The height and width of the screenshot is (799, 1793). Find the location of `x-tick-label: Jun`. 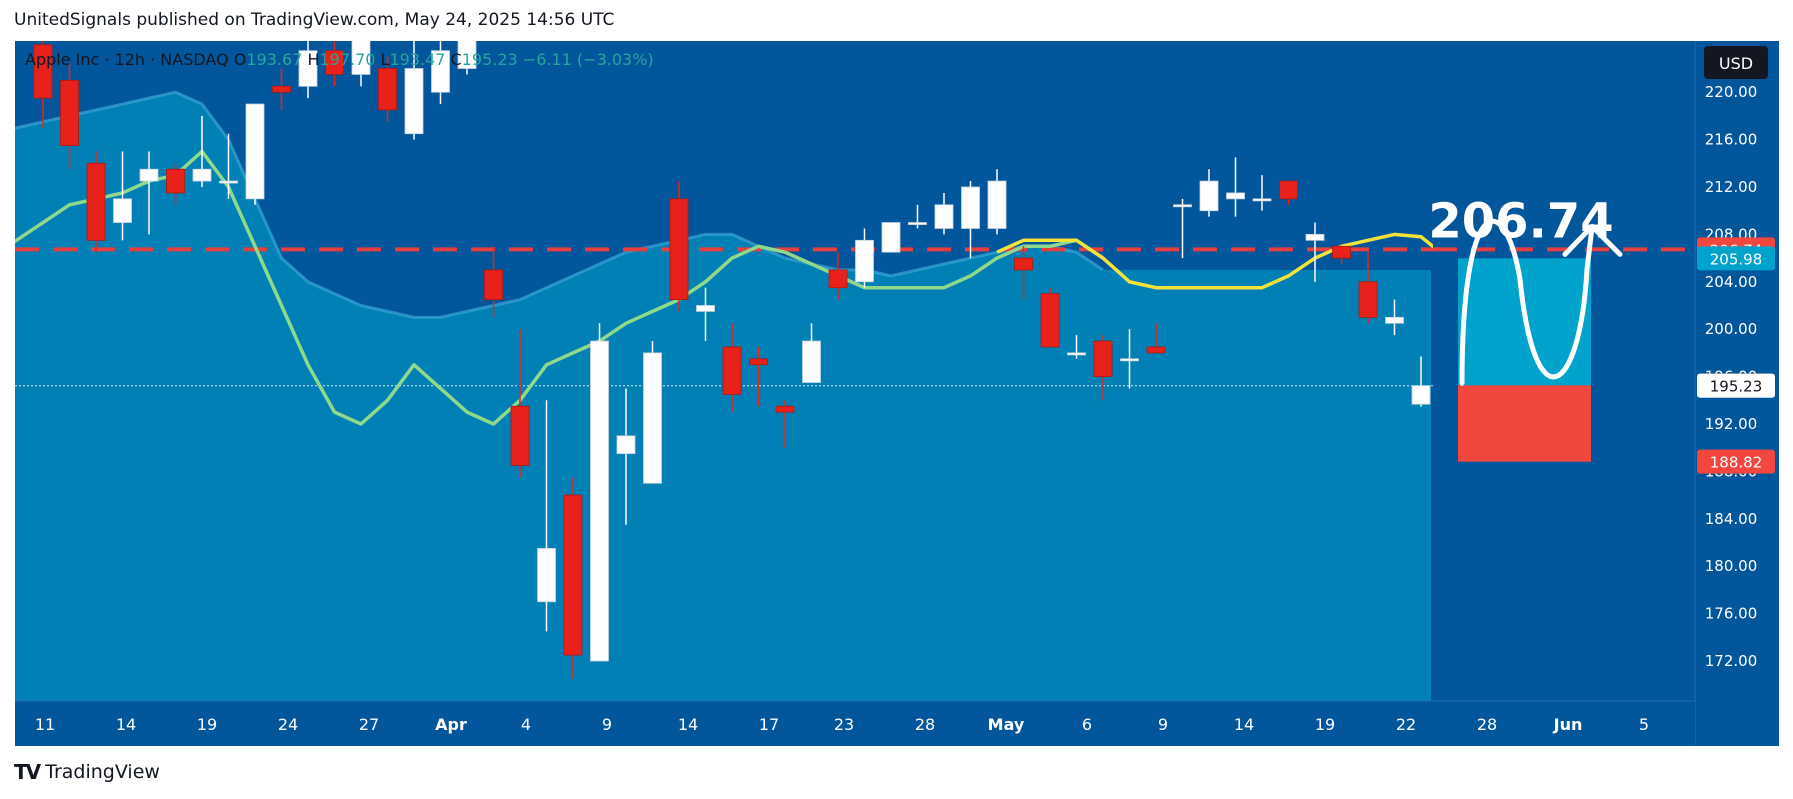

x-tick-label: Jun is located at coordinates (1568, 724).